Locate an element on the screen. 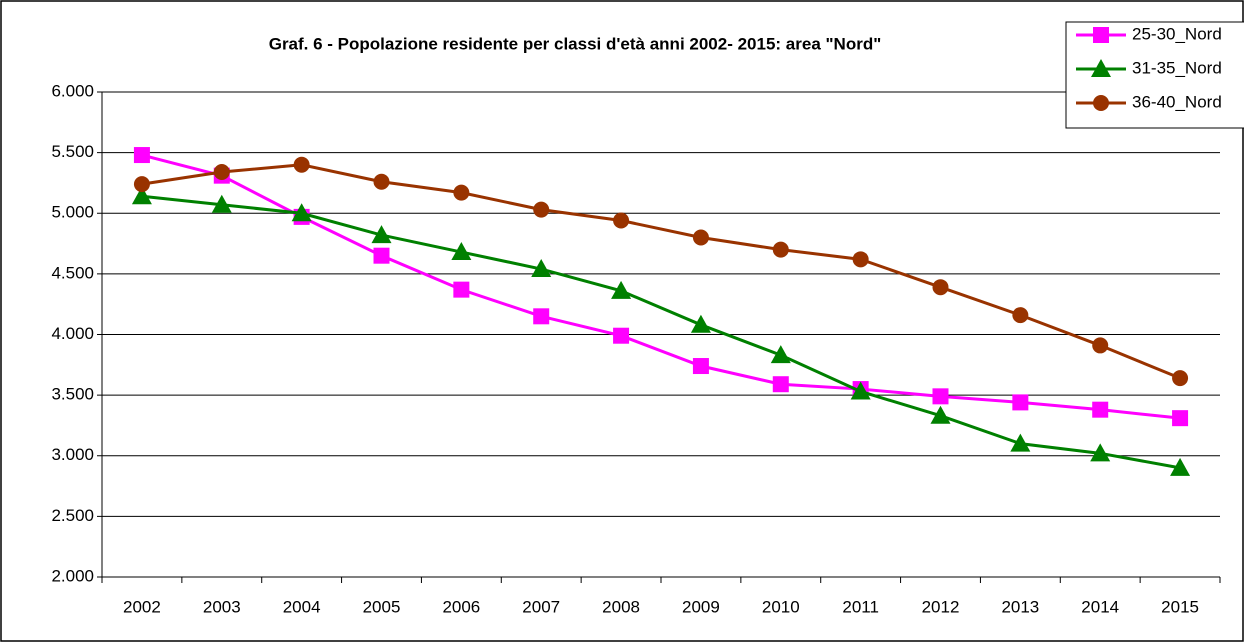 This screenshot has height=642, width=1244. x-tick-label: 2011 is located at coordinates (860, 606).